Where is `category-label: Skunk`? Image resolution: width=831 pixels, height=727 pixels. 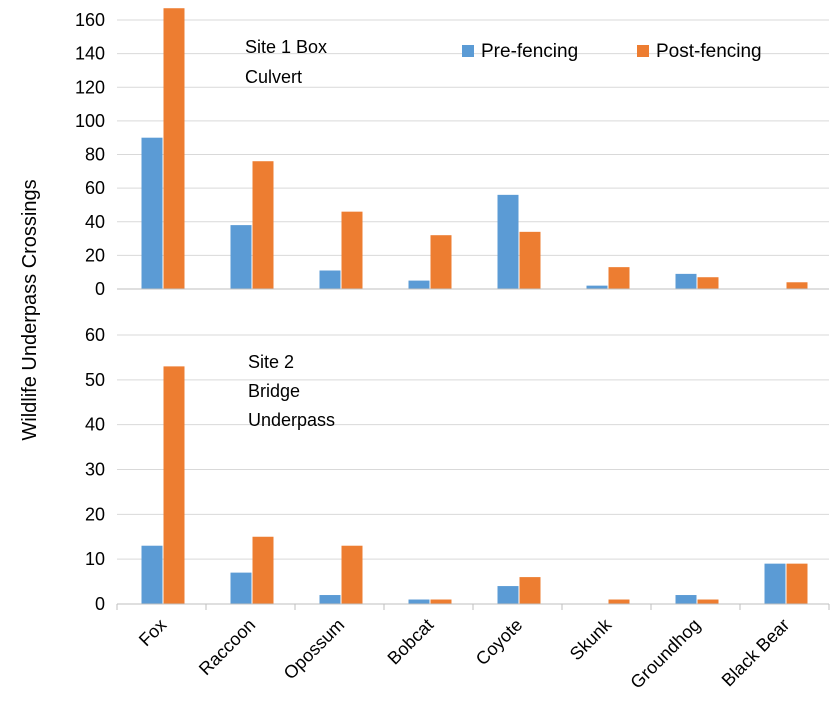 category-label: Skunk is located at coordinates (591, 639).